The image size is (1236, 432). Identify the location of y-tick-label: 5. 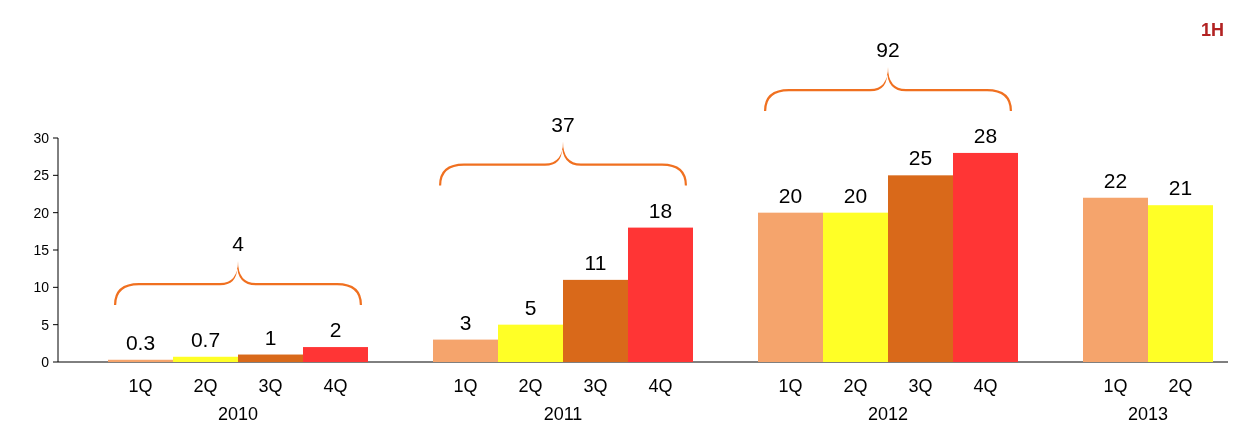
(45, 324).